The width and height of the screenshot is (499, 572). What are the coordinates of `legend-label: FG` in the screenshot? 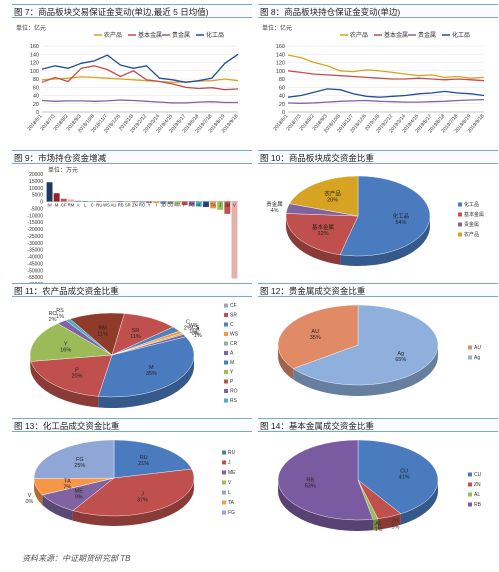 It's located at (231, 513).